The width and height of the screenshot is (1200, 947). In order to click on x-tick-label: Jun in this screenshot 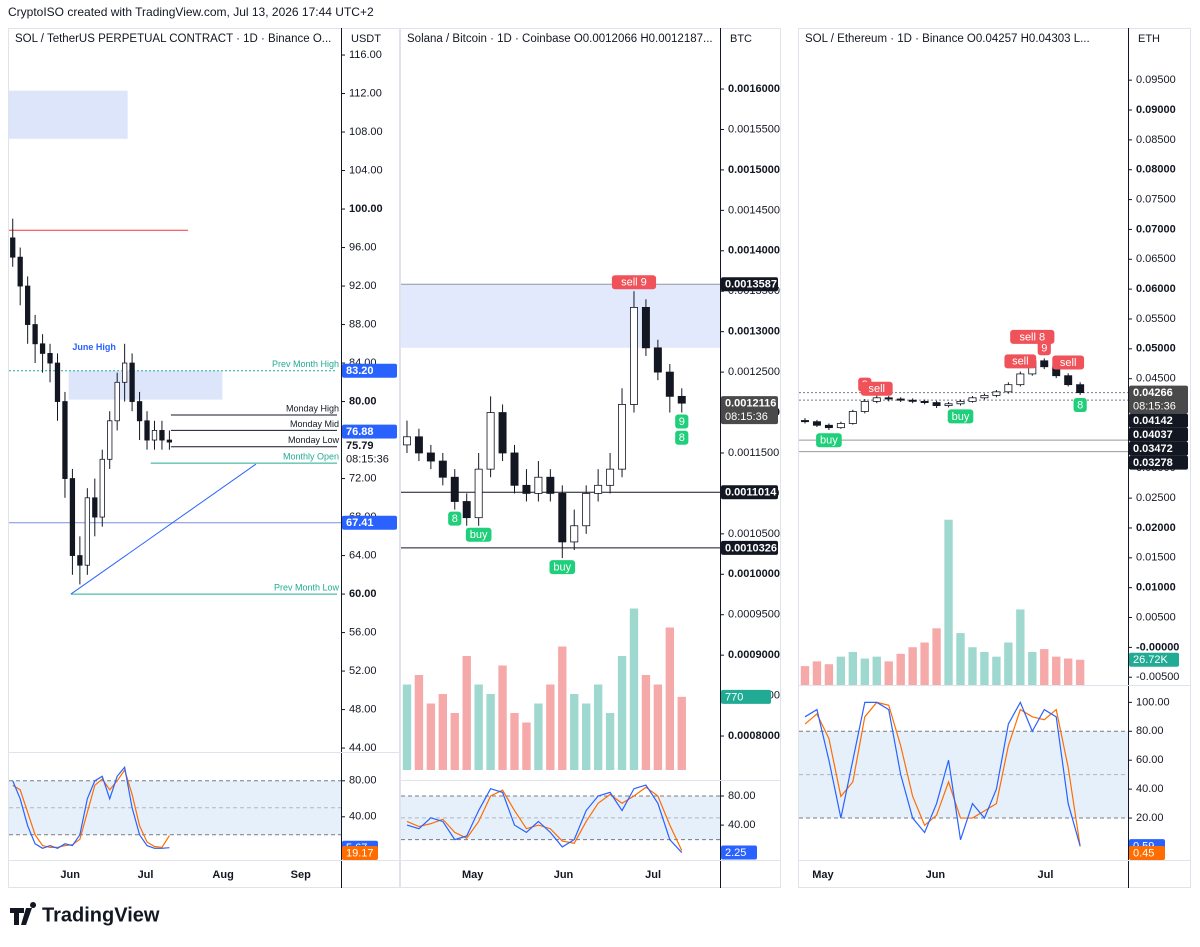, I will do `click(70, 875)`.